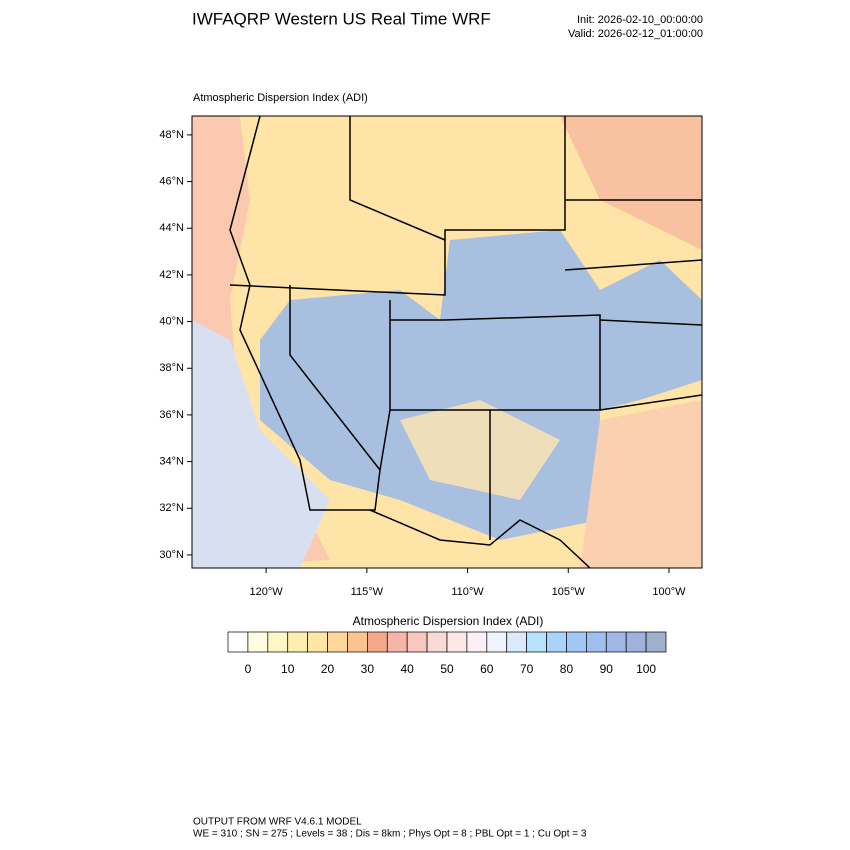  What do you see at coordinates (171, 135) in the screenshot?
I see `y-tick-label: 48°N` at bounding box center [171, 135].